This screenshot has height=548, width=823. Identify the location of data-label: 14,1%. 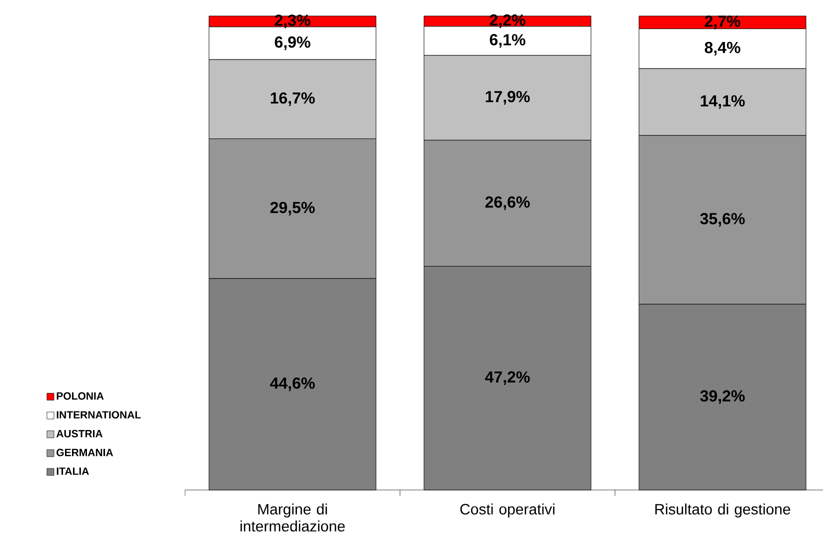
(722, 102).